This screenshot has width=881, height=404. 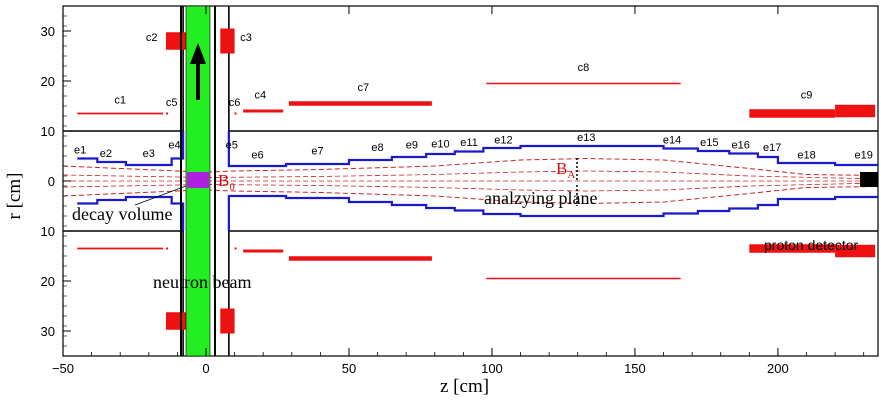 I want to click on electrode-label-e18: e18, so click(x=806, y=156).